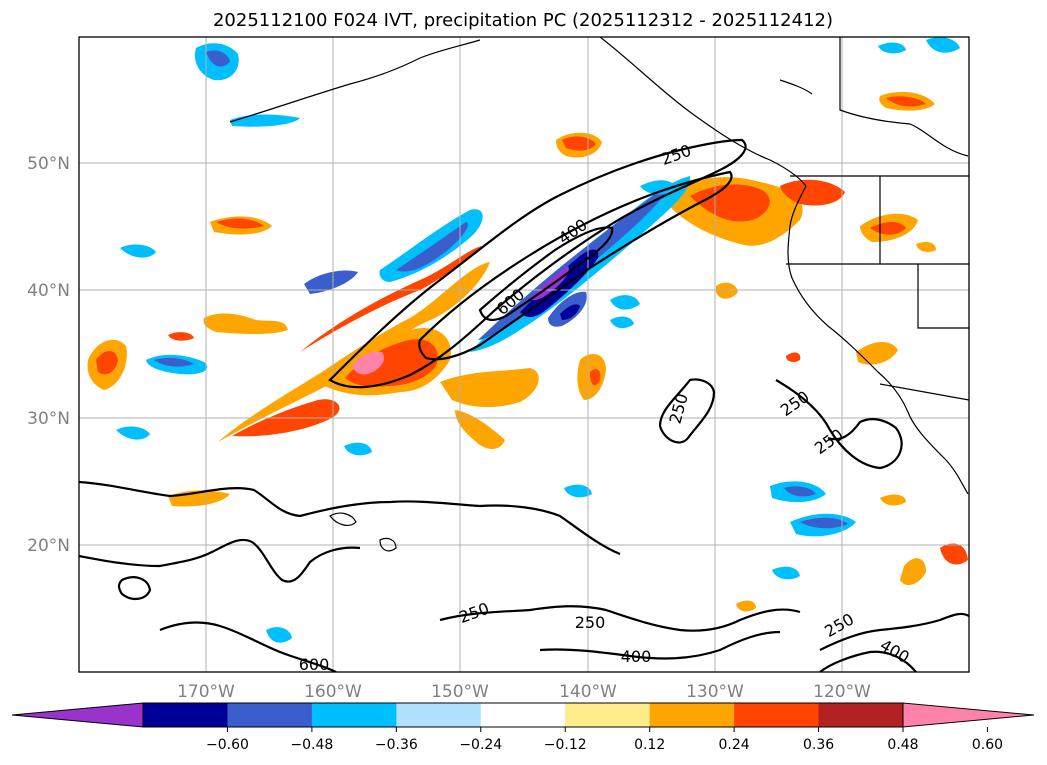 This screenshot has width=1047, height=765. What do you see at coordinates (570, 312) in the screenshot?
I see `precip-ar-lobe-dark` at bounding box center [570, 312].